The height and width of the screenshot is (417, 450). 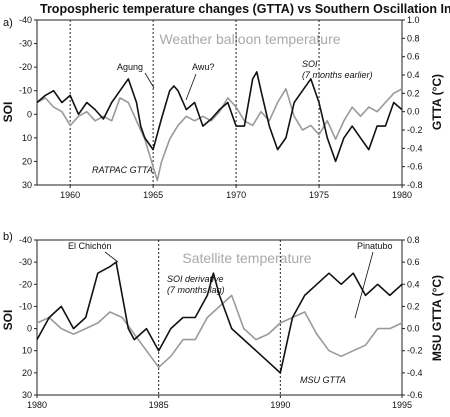 I want to click on panel-a-left-axis-label: SOI, so click(x=8, y=112).